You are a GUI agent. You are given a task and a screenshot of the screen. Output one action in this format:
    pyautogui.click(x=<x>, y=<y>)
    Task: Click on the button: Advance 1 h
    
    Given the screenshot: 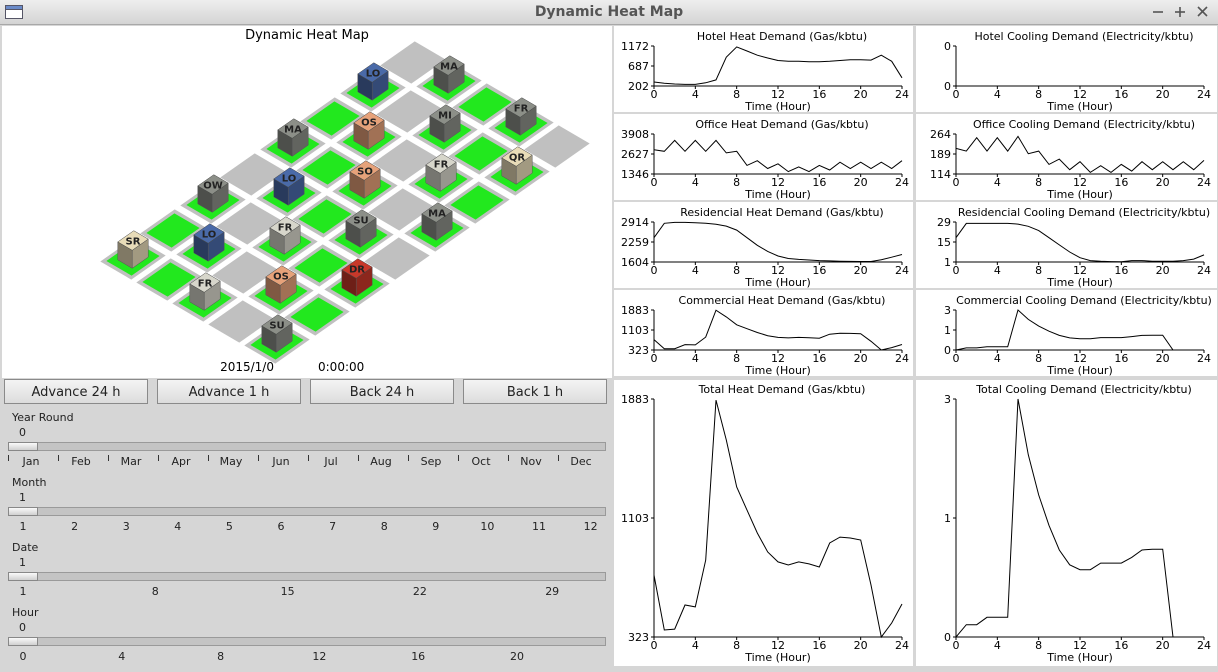 What is the action you would take?
    pyautogui.click(x=229, y=391)
    